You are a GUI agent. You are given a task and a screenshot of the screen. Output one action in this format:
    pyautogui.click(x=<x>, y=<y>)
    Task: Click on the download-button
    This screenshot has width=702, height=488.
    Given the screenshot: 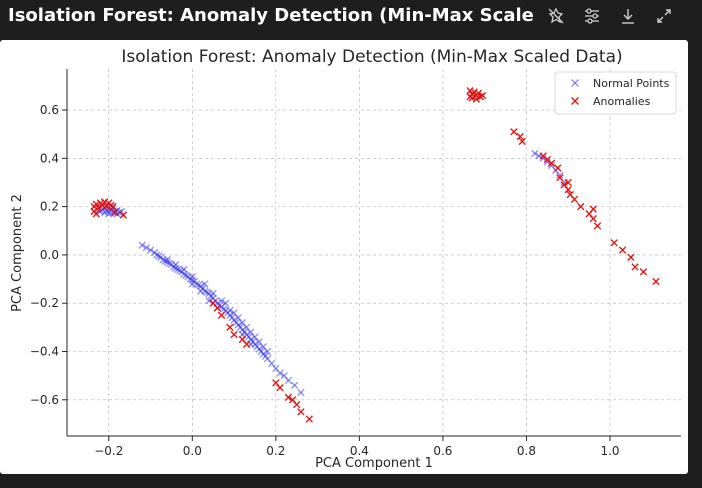 What is the action you would take?
    pyautogui.click(x=628, y=16)
    